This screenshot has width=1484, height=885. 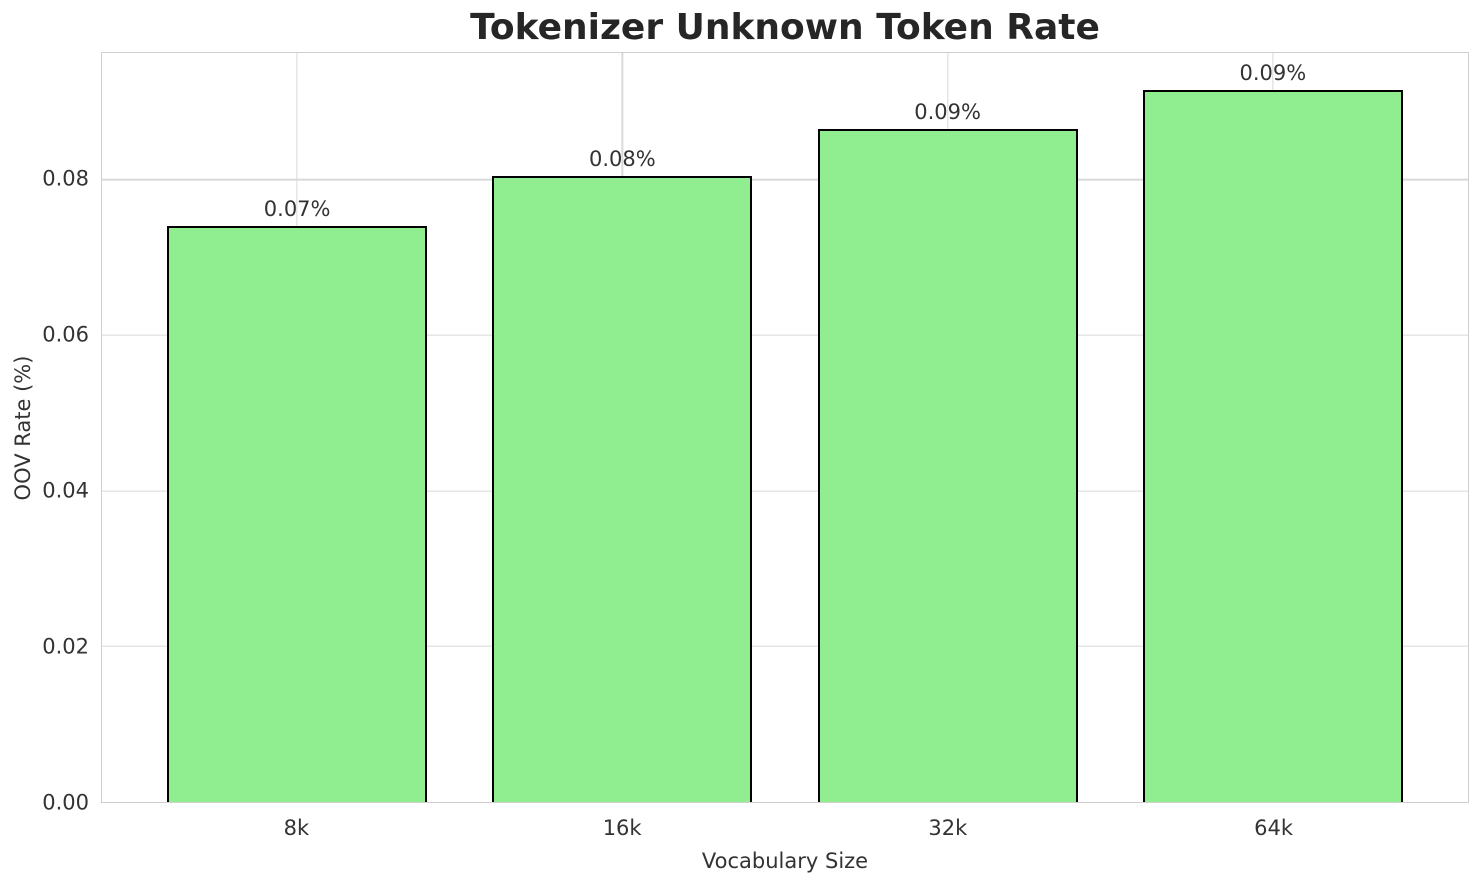 I want to click on y-tick-label: 0.04, so click(x=65, y=490).